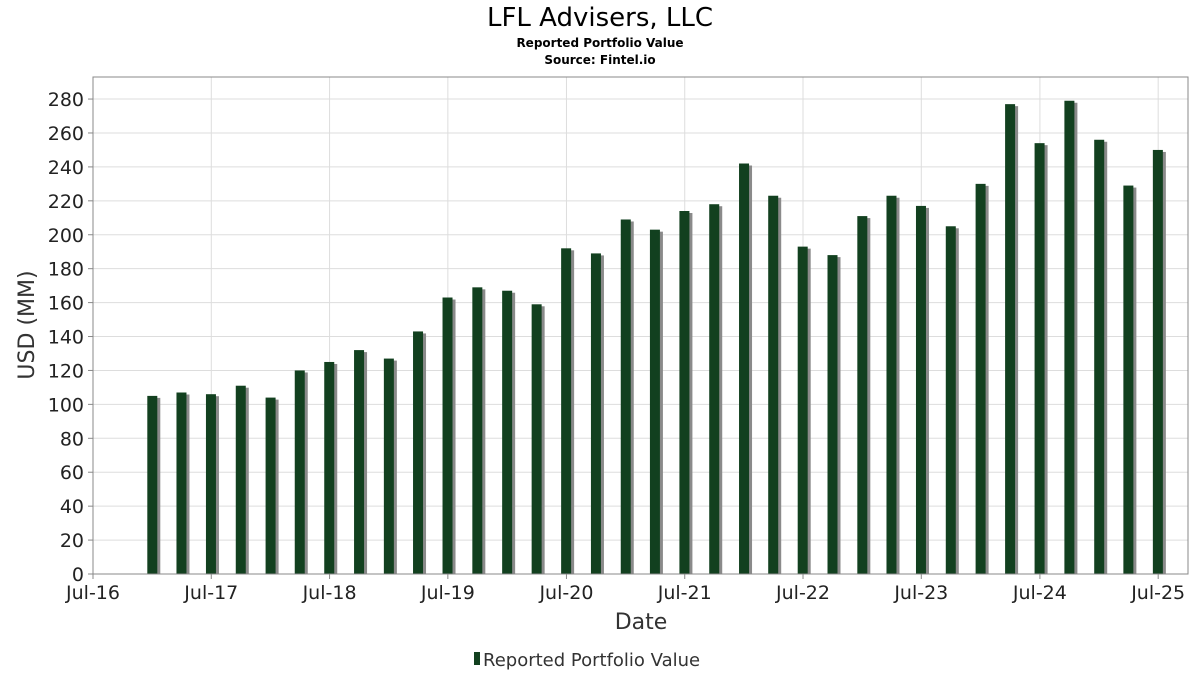 The height and width of the screenshot is (675, 1200). What do you see at coordinates (477, 658) in the screenshot?
I see `legend-swatch` at bounding box center [477, 658].